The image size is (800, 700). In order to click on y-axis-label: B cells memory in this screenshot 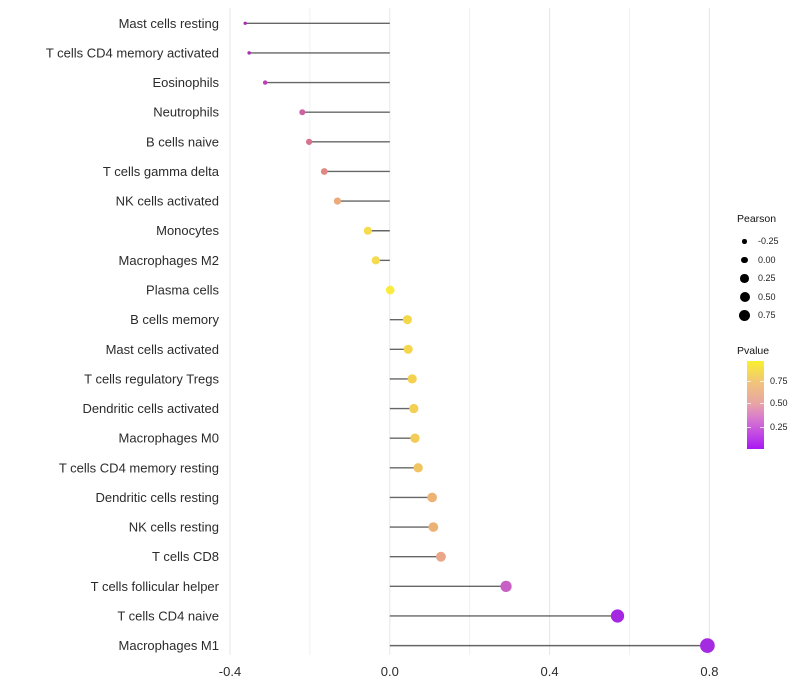, I will do `click(174, 319)`.